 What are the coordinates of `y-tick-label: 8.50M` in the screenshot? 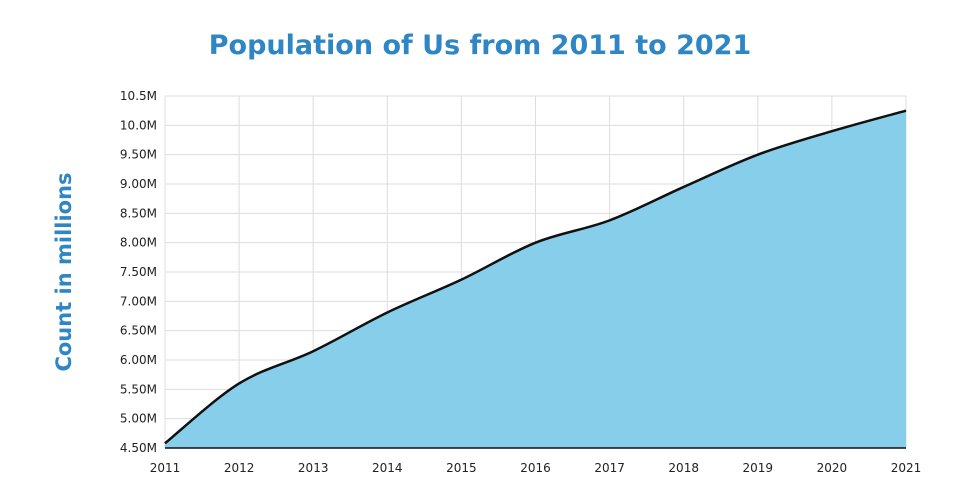 It's located at (138, 213).